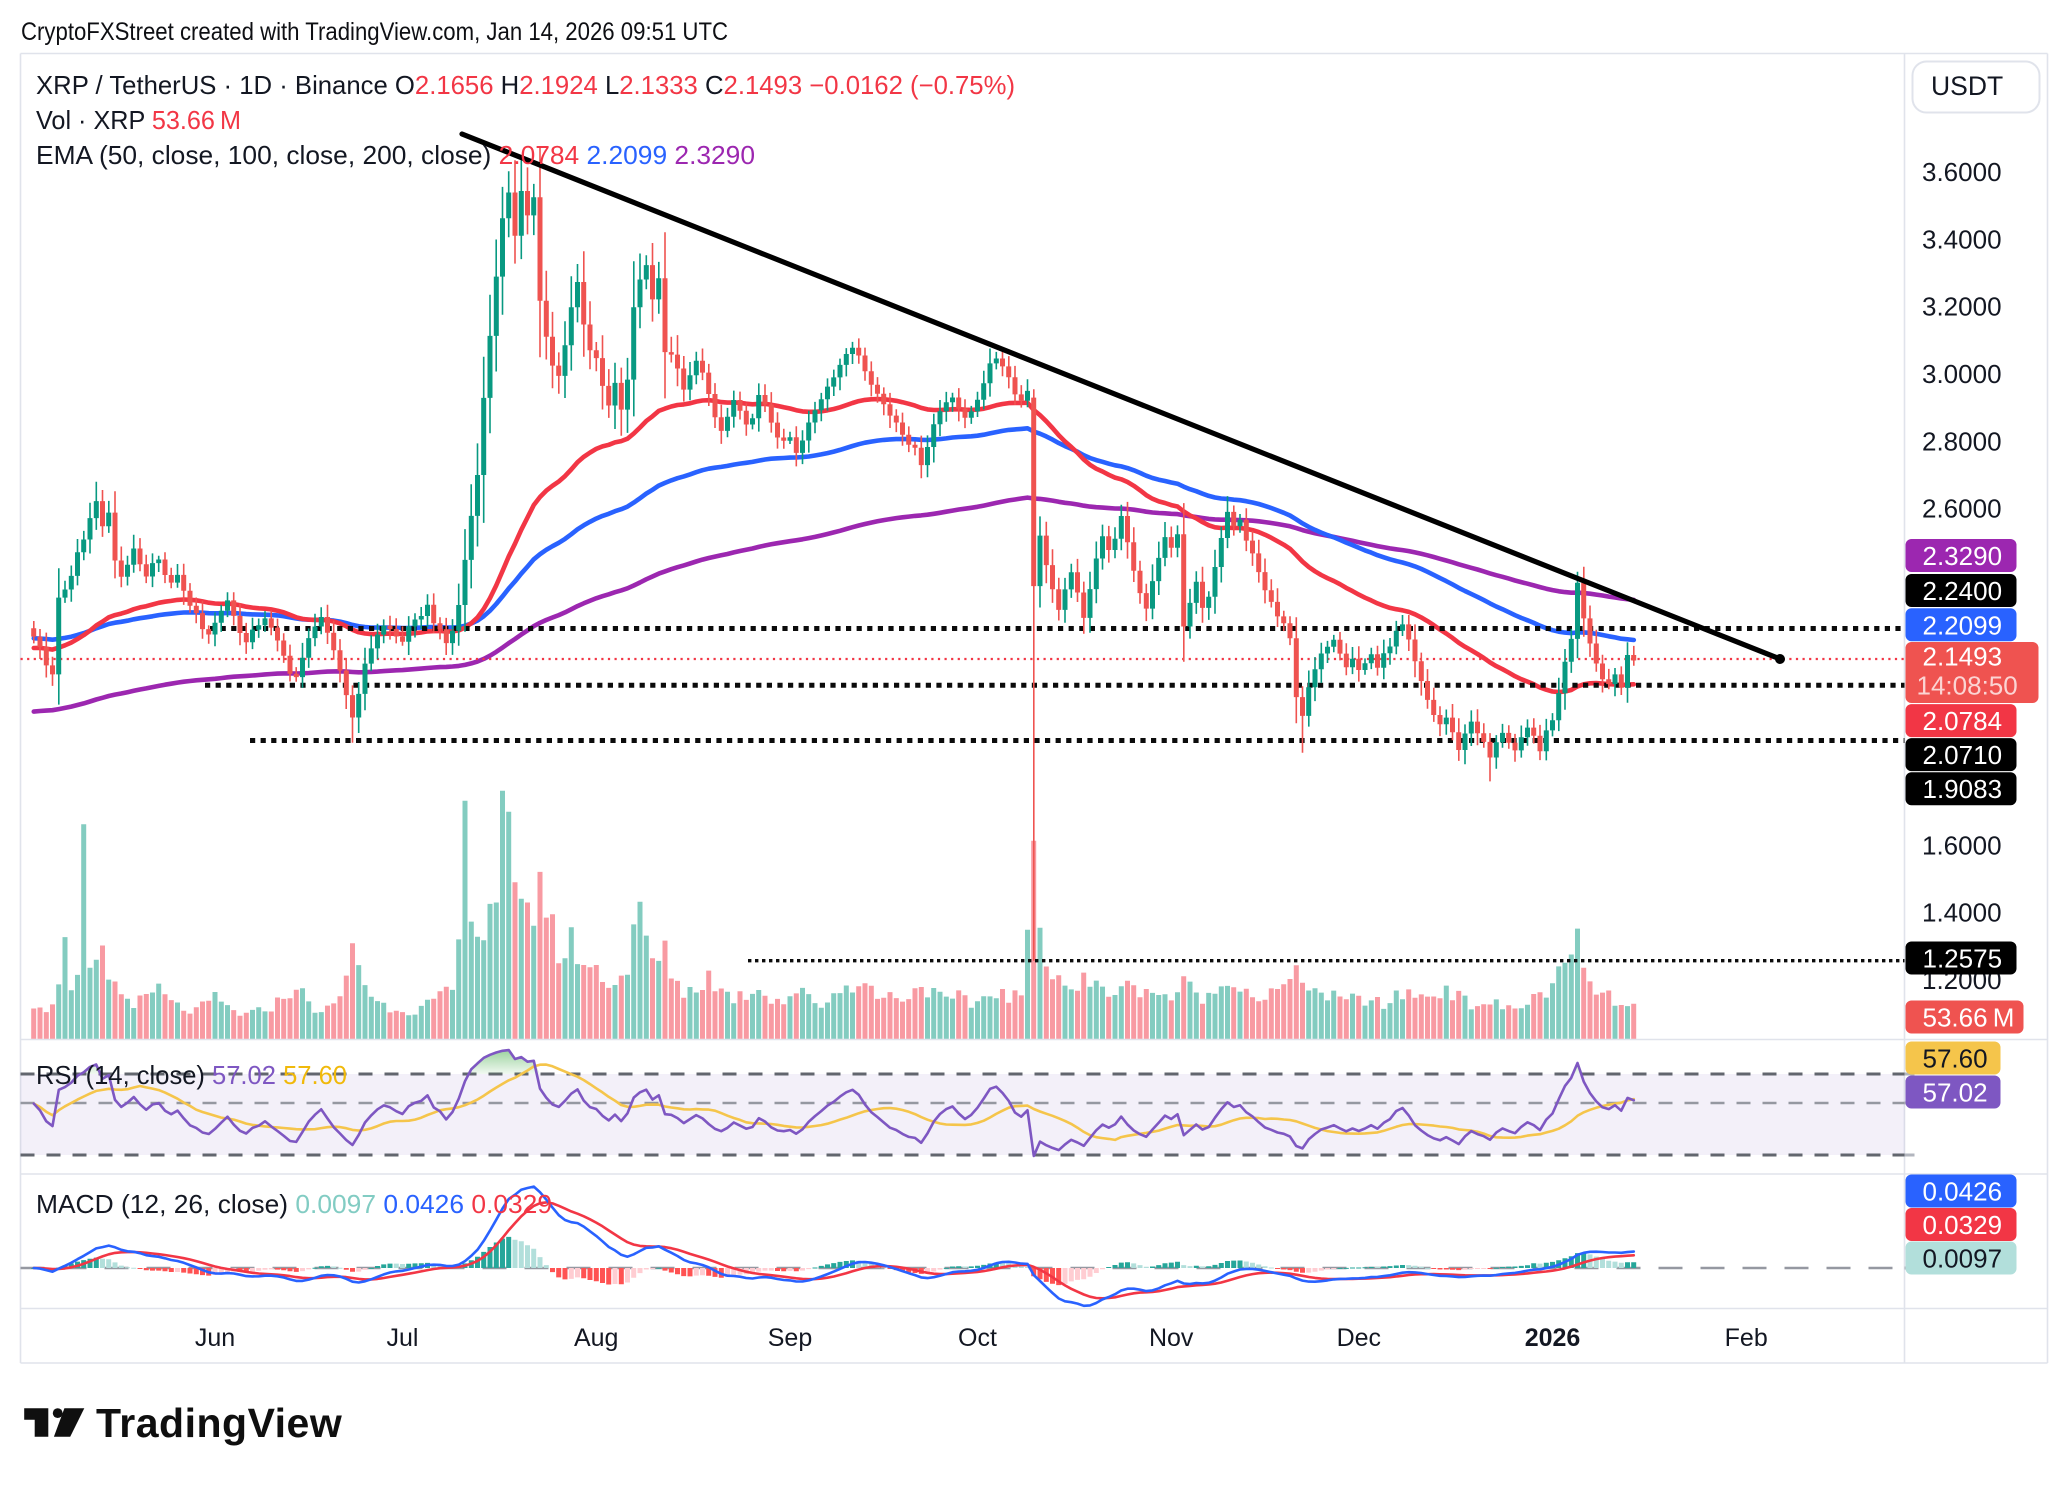 The image size is (2068, 1489). I want to click on svg-text: Nov, so click(1171, 1338).